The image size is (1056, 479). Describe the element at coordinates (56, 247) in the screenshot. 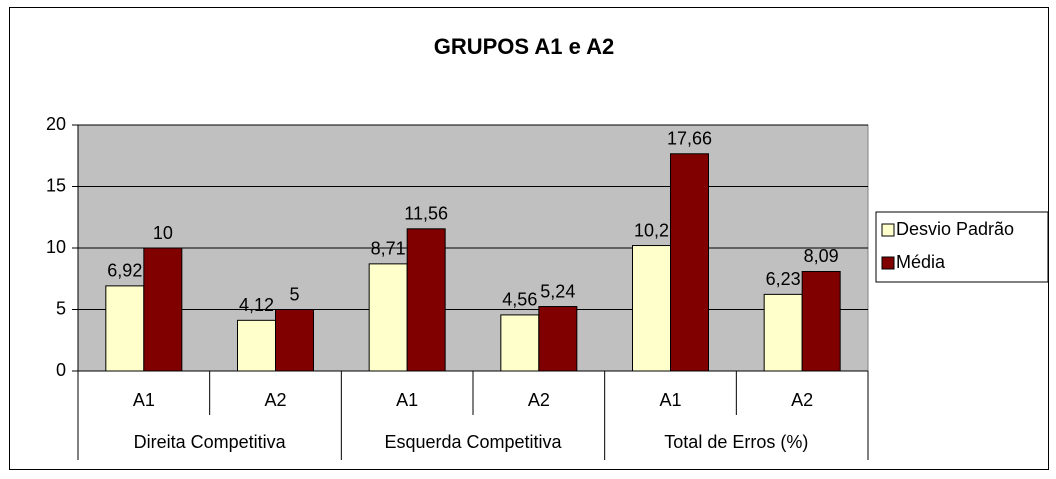

I see `y-tick-label: 10` at that location.